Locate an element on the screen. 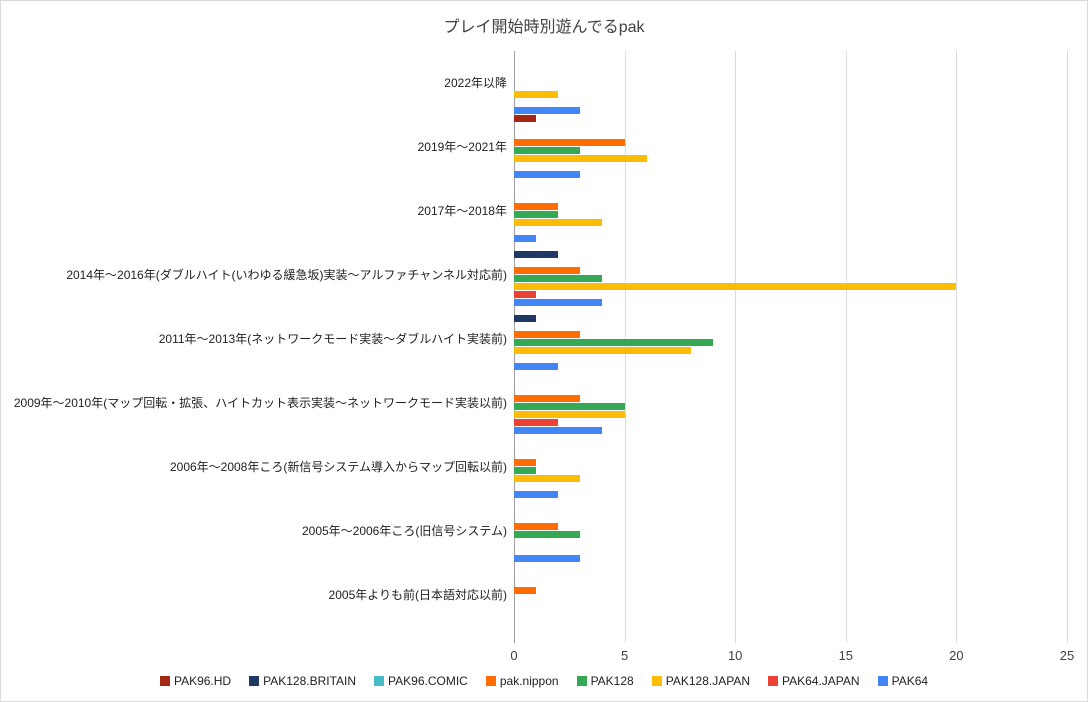  legend-label: PAK128 is located at coordinates (612, 681).